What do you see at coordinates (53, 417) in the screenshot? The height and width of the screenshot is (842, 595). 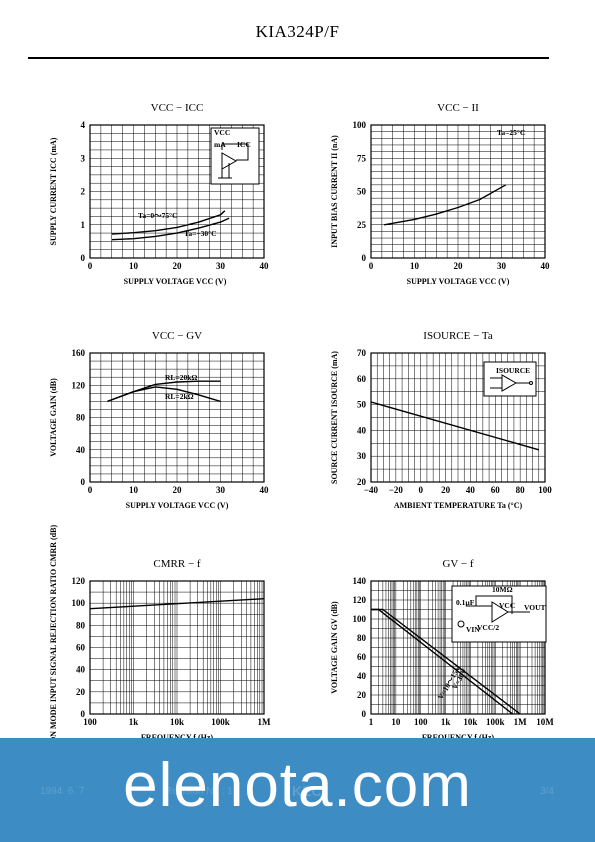 I see `c3-ylabel: VOLTAGE GAIN (dB)` at bounding box center [53, 417].